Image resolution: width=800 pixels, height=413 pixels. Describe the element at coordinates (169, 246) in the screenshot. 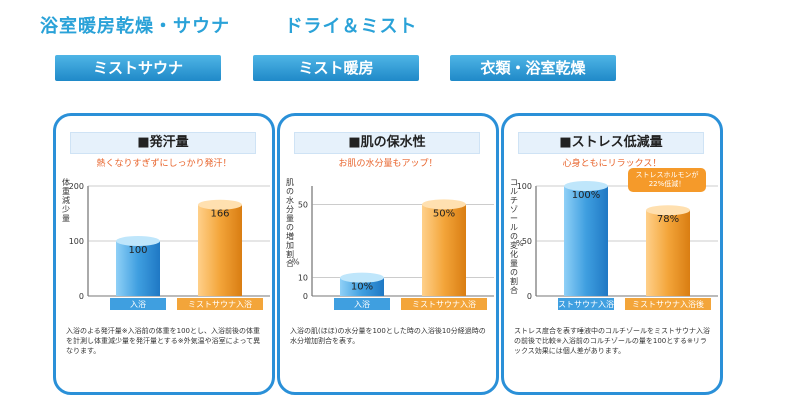

I see `chart-sweat: 0 100 200 100 入浴 166 ミストサウナ入浴` at that location.